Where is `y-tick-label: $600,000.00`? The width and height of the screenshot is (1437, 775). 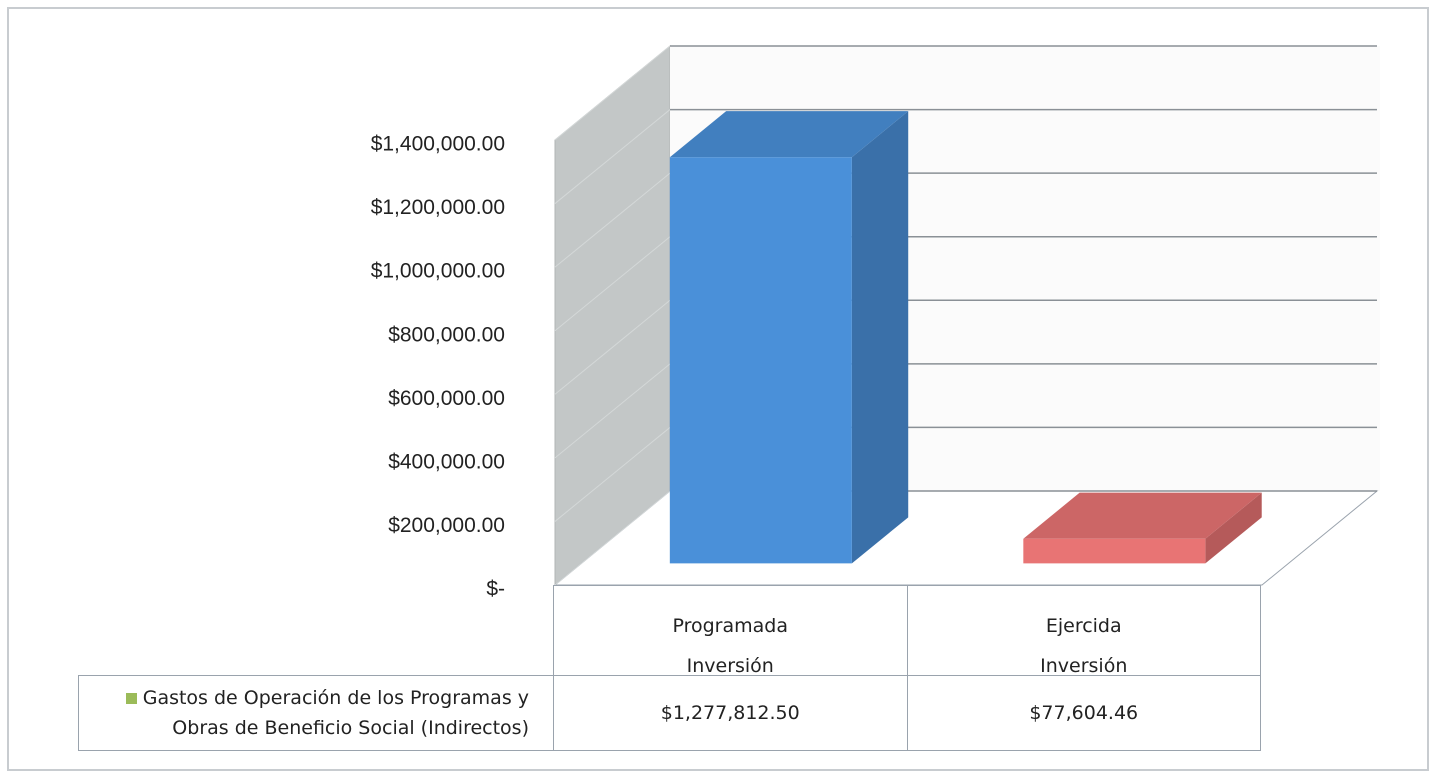
y-tick-label: $600,000.00 is located at coordinates (446, 398).